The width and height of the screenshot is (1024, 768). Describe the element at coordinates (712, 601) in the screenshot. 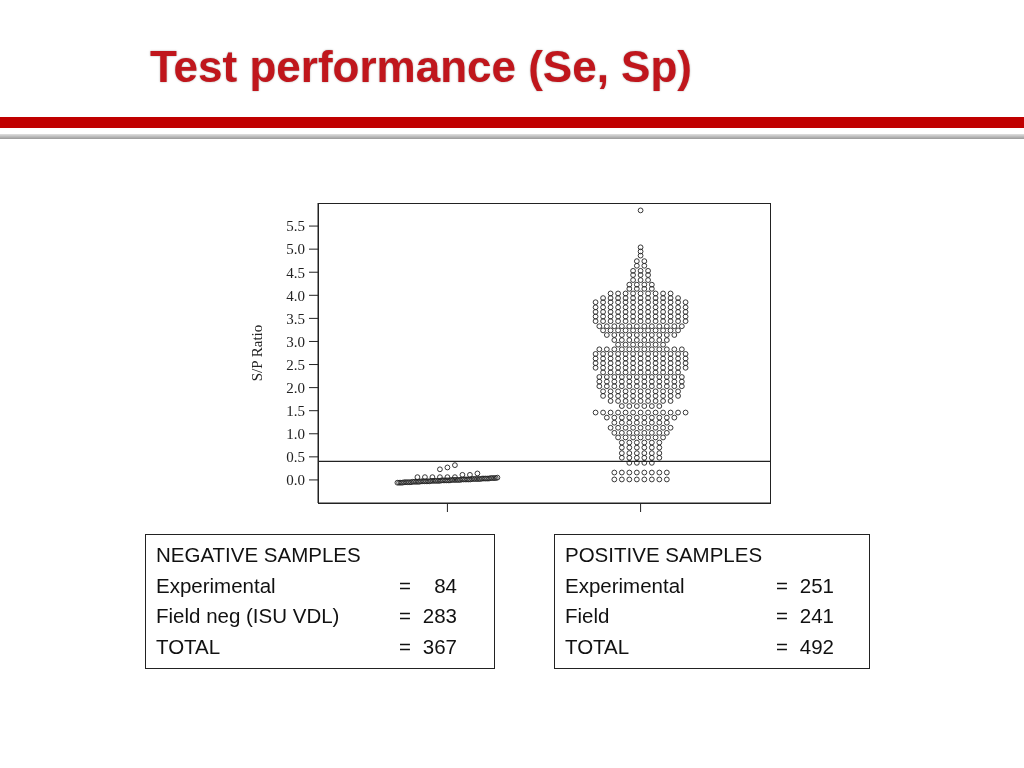

I see `note-box: POSITIVE SAMPLES Experimental = 251 Field = 241 TOTAL = 492` at that location.